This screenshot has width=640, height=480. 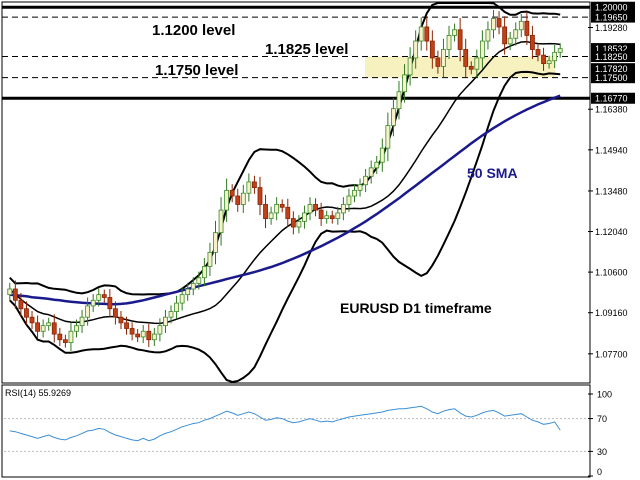 What do you see at coordinates (193, 30) in the screenshot?
I see `annotation-1200-level: 1.1200 level` at bounding box center [193, 30].